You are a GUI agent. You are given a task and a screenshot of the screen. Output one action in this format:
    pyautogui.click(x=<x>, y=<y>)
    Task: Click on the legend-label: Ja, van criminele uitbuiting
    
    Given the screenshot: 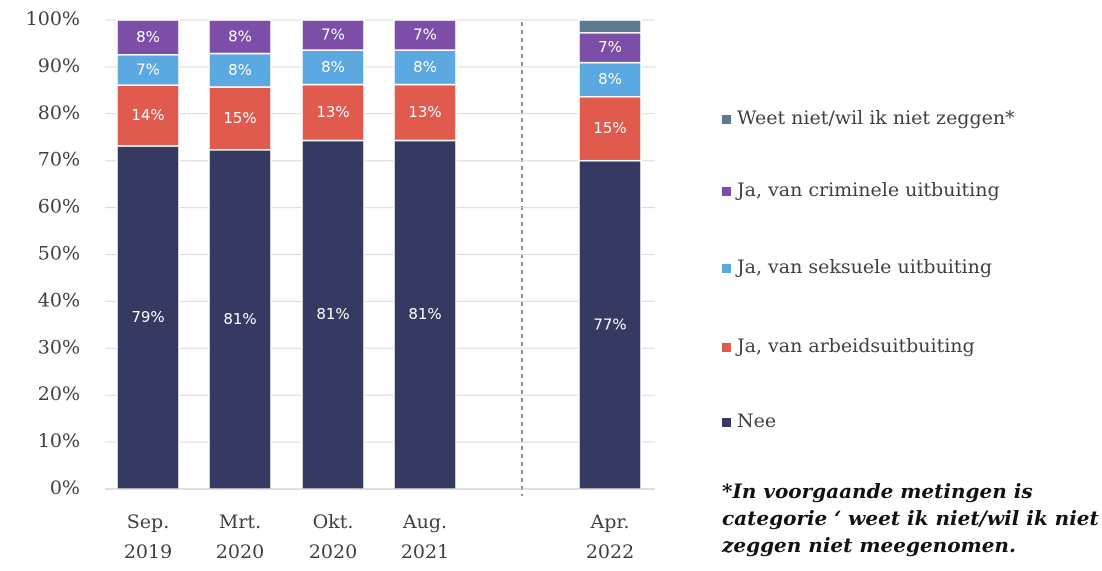 What is the action you would take?
    pyautogui.click(x=868, y=190)
    